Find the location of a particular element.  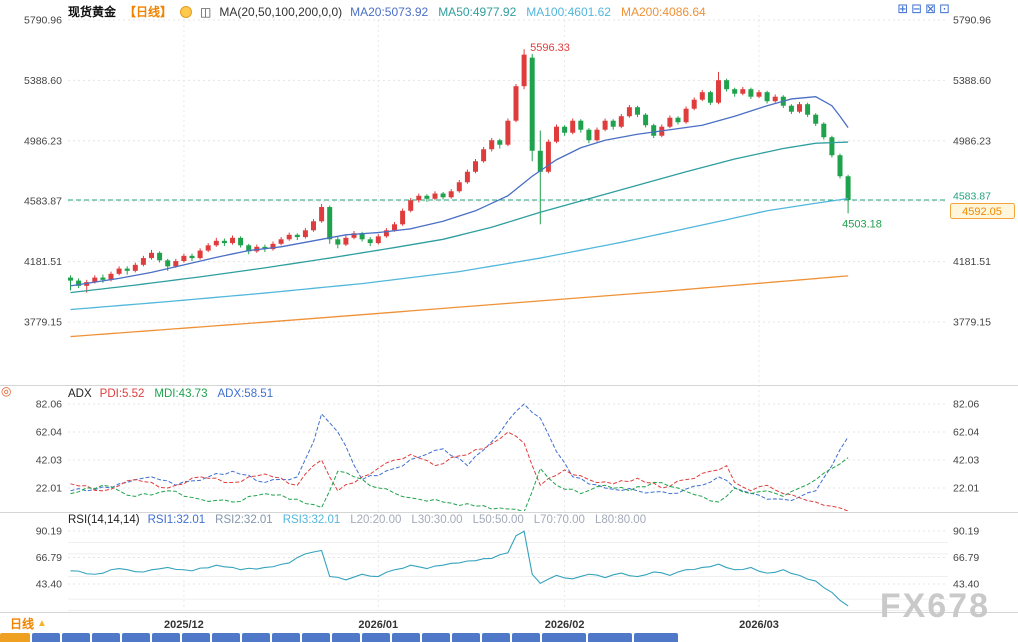

MA100-line is located at coordinates (459, 254).